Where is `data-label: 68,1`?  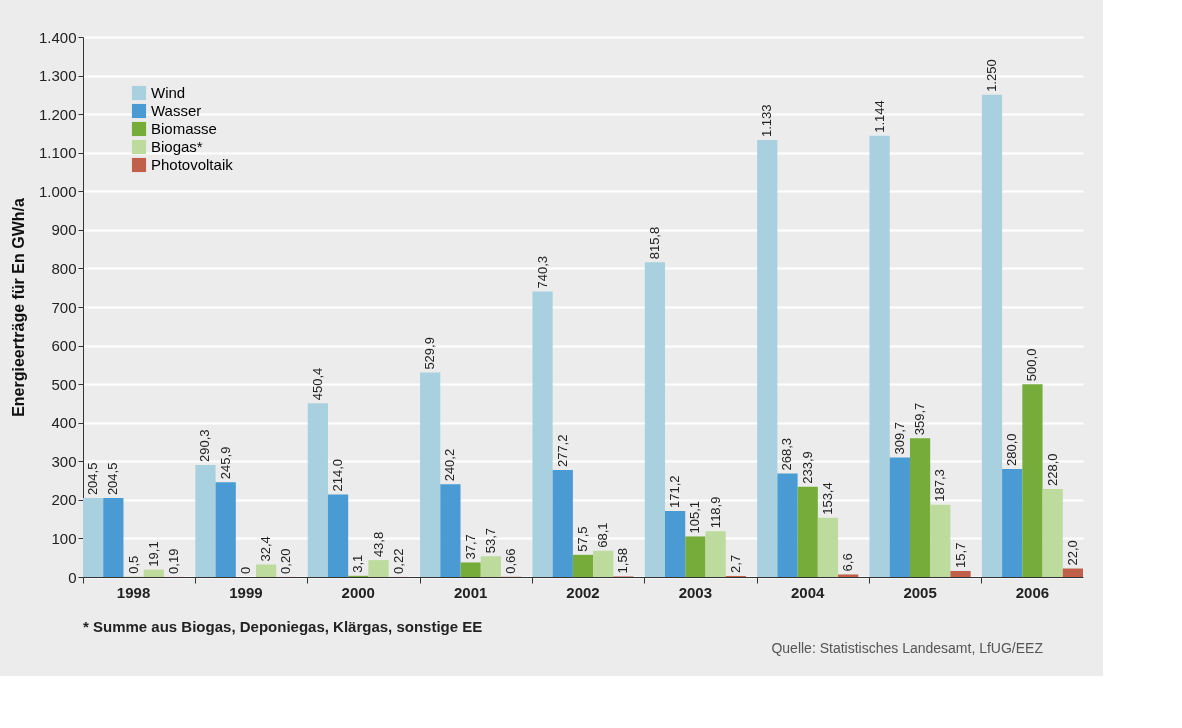 data-label: 68,1 is located at coordinates (603, 535).